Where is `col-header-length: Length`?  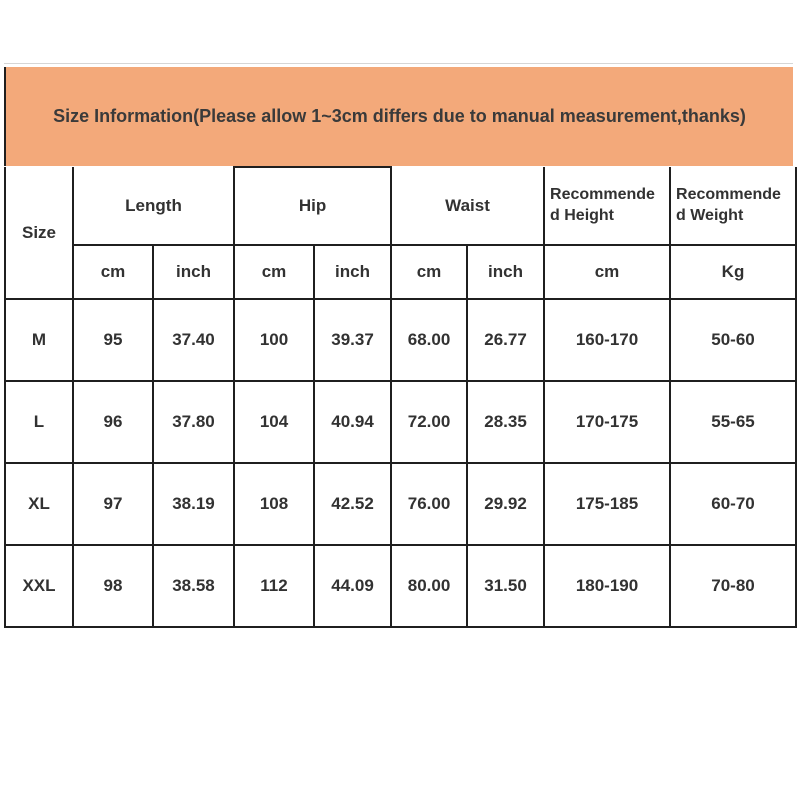 col-header-length: Length is located at coordinates (153, 206).